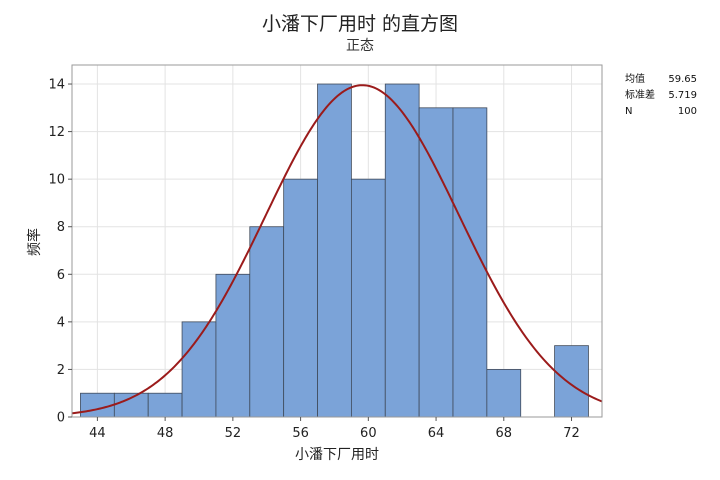 The width and height of the screenshot is (720, 480). I want to click on x-tick-label: 60, so click(368, 433).